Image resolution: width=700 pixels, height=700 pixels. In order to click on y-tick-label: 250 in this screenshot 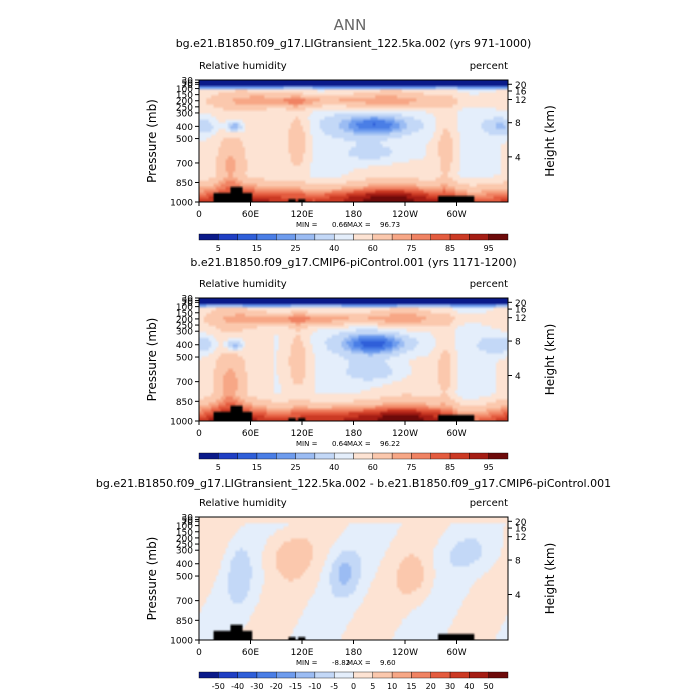, I will do `click(184, 108)`.